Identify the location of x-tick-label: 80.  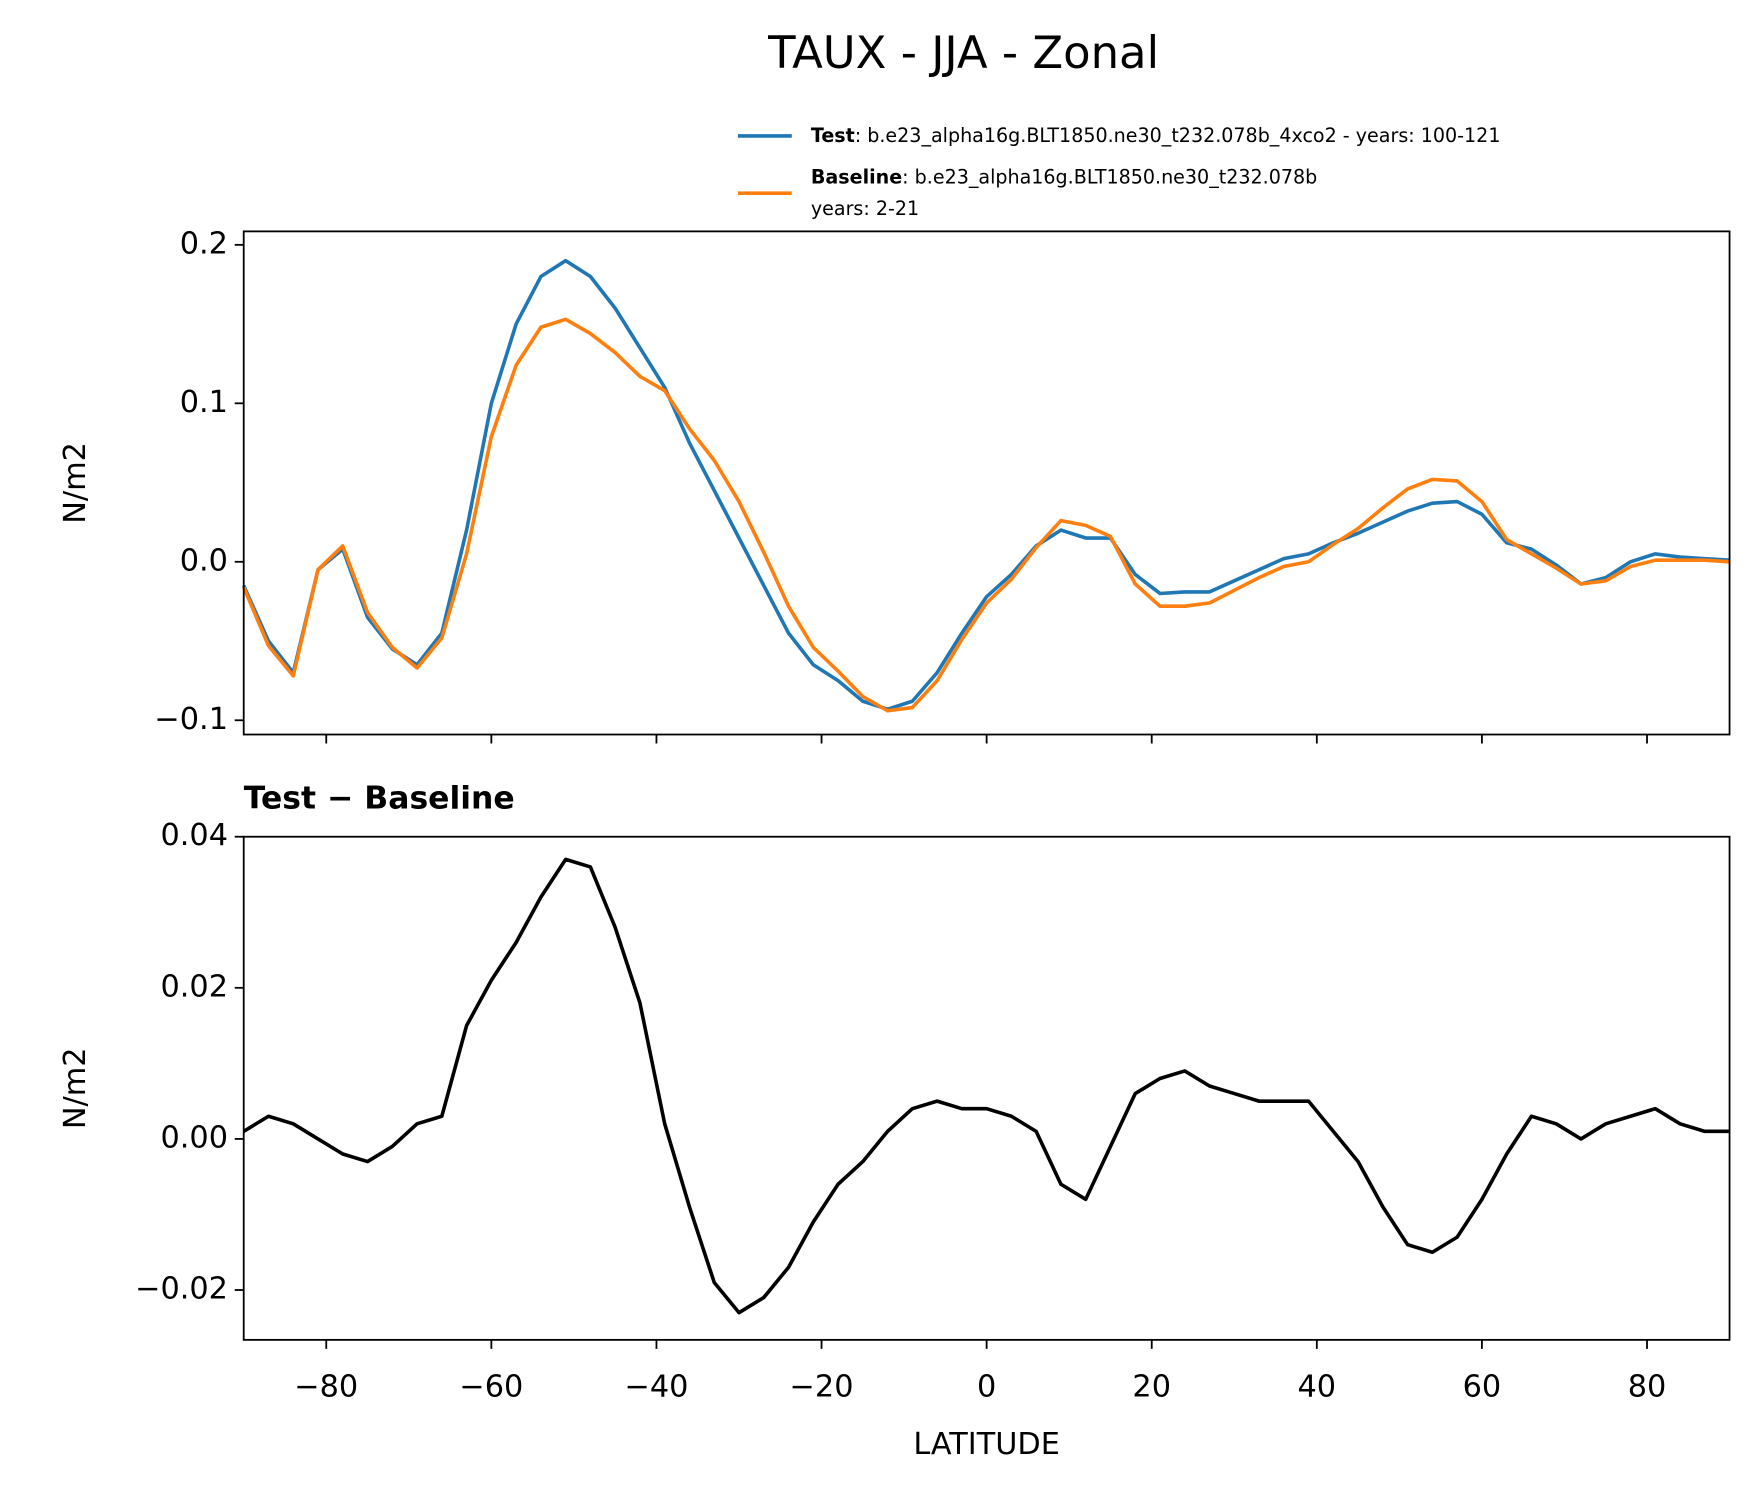
(1647, 1387).